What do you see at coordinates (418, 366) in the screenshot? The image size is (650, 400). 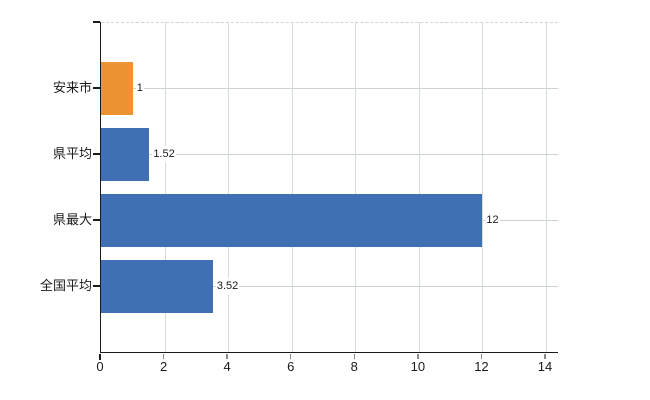 I see `x-tick-label: 10` at bounding box center [418, 366].